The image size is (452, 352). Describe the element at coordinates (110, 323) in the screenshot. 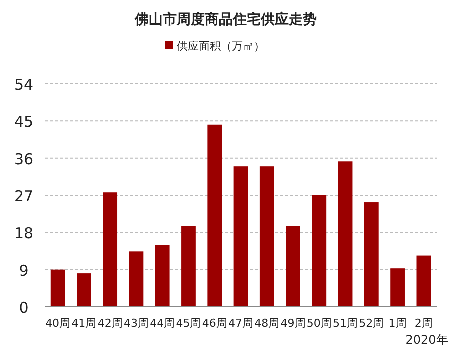

I see `x-tick-label: 42周` at that location.